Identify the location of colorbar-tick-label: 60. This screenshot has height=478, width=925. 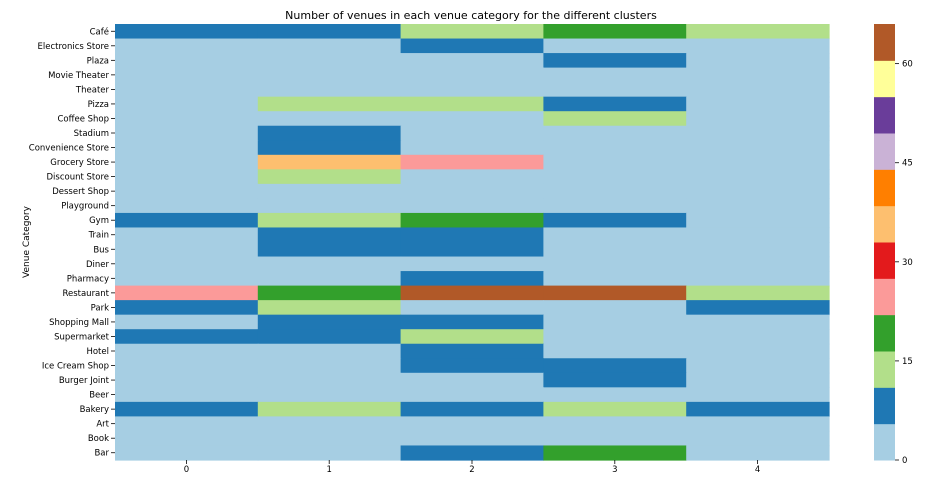
(907, 65).